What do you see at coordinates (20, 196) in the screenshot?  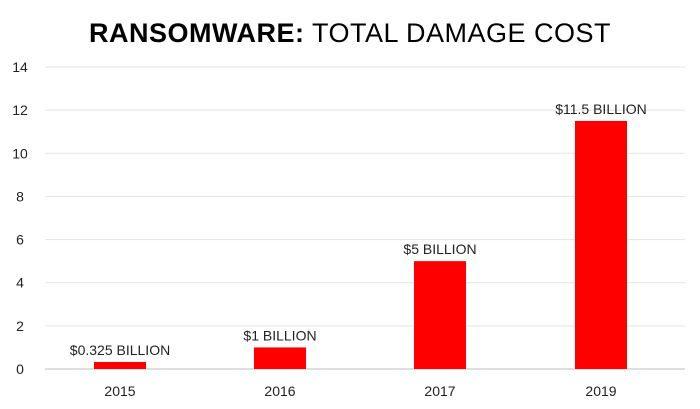 I see `y-tick-label: 8` at bounding box center [20, 196].